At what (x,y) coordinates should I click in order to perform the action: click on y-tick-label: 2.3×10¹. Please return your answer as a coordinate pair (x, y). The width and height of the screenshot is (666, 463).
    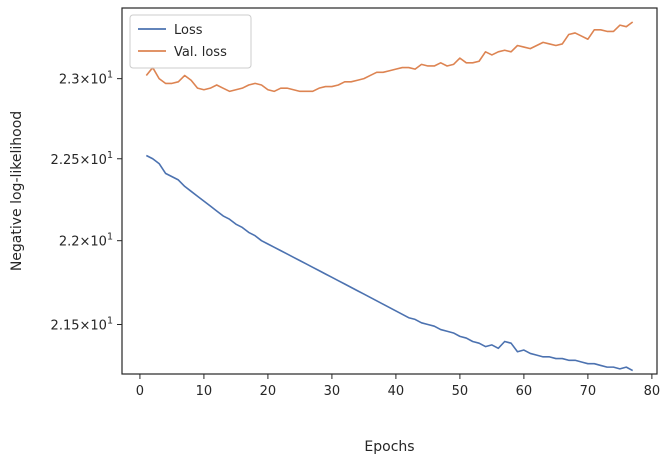
    Looking at the image, I should click on (86, 79).